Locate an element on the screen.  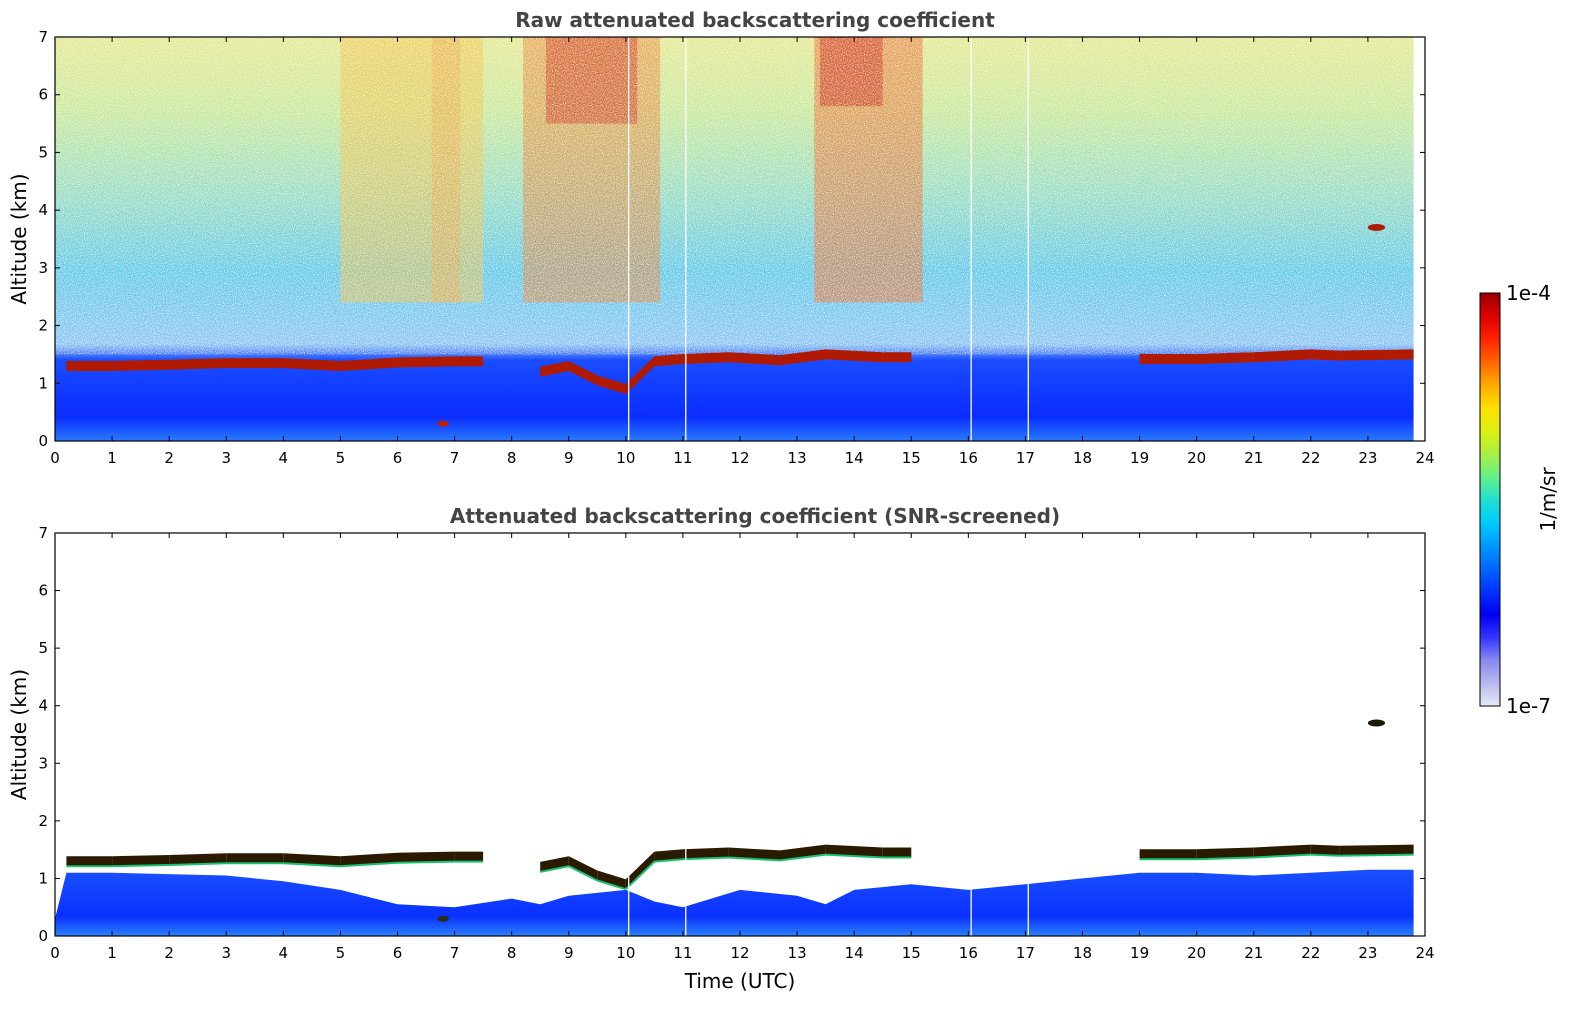
colorbar: 1e-4 1e-7 1/m/sr is located at coordinates (1519, 499).